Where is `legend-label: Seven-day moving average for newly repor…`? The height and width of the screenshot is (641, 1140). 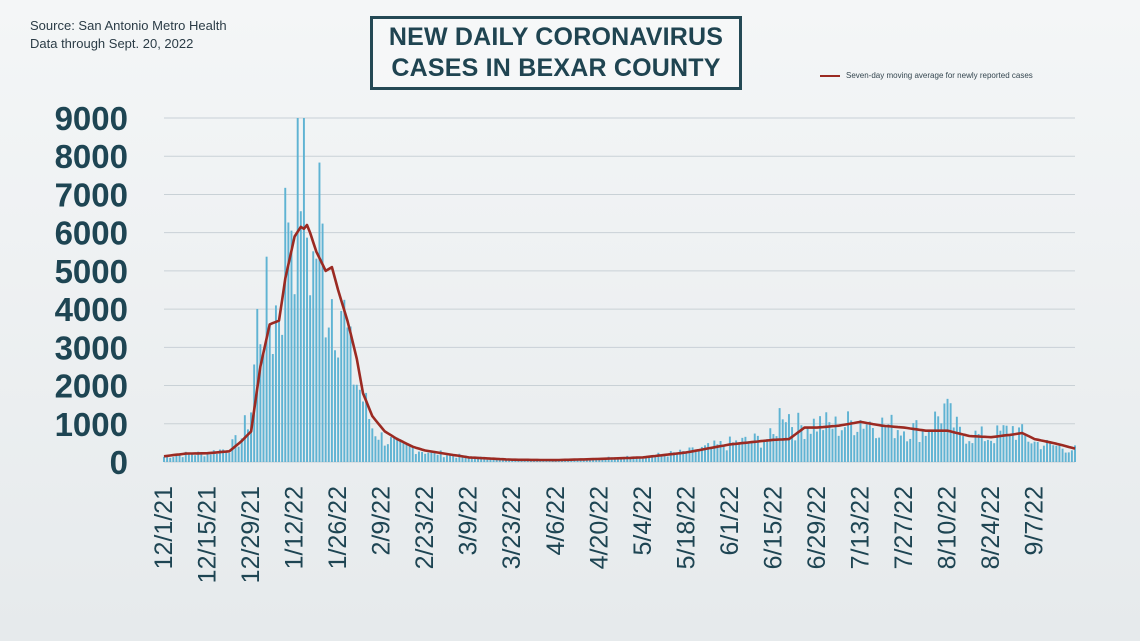
legend-label: Seven-day moving average for newly repor… is located at coordinates (939, 75).